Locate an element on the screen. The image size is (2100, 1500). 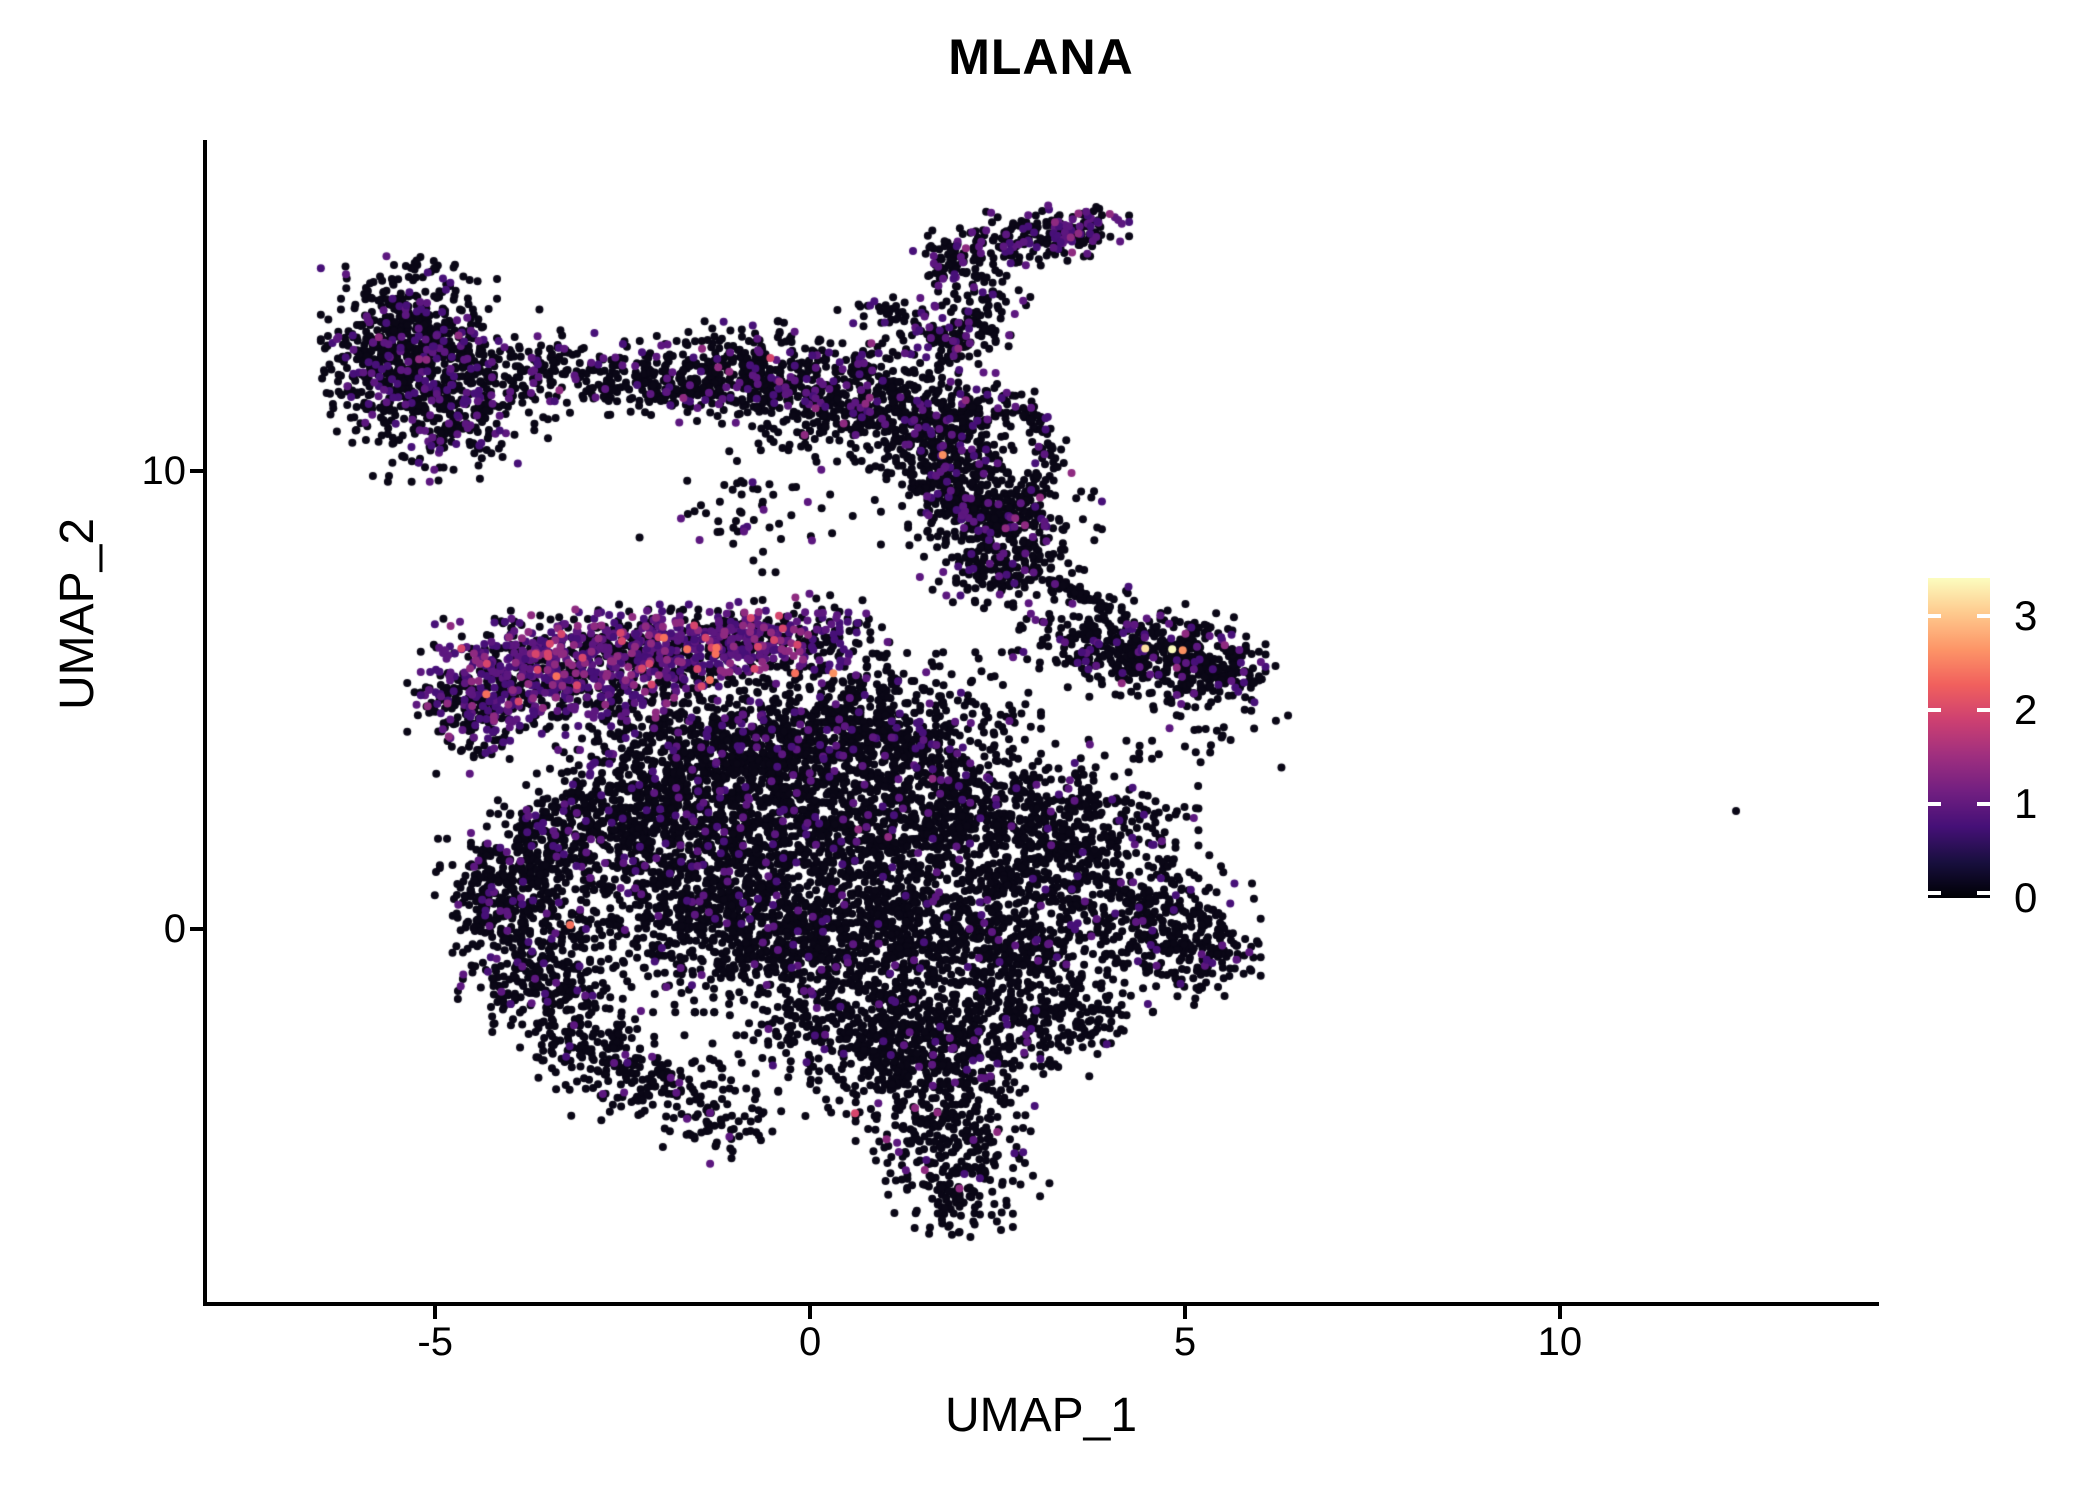
expression-colorbar is located at coordinates (1959, 738).